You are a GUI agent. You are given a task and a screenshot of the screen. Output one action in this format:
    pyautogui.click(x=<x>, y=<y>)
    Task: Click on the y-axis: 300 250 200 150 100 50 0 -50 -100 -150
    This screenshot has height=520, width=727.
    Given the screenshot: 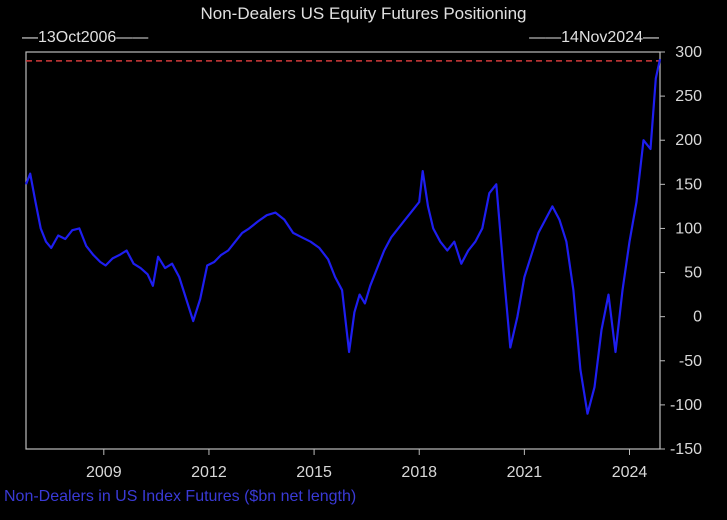 What is the action you would take?
    pyautogui.click(x=681, y=251)
    